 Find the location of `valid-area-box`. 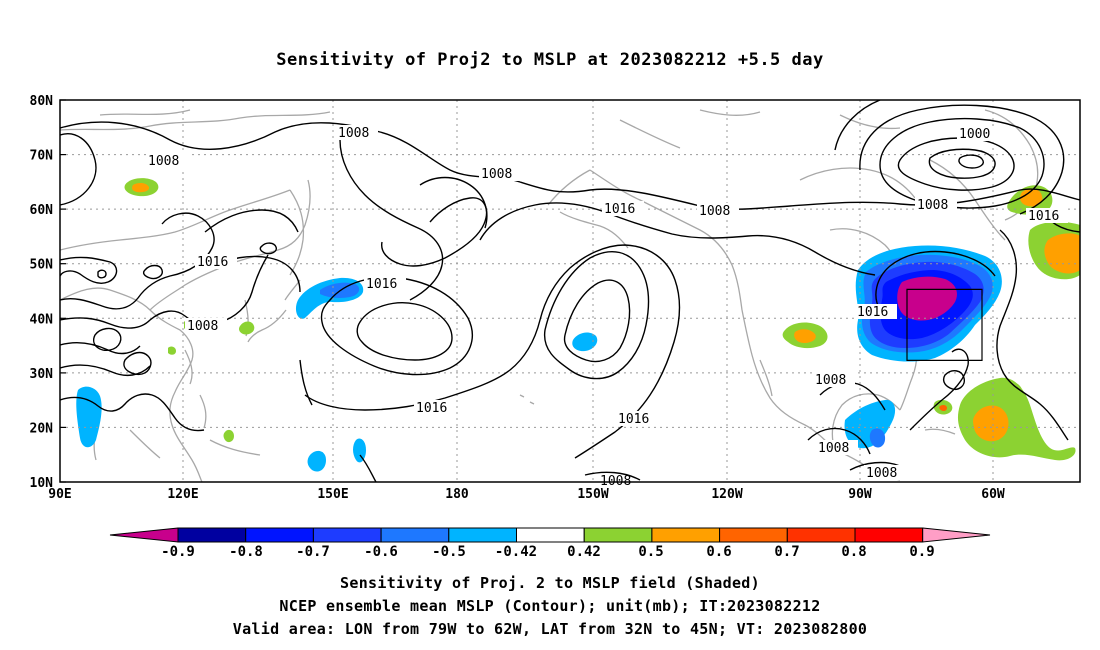

valid-area-box is located at coordinates (944, 324).